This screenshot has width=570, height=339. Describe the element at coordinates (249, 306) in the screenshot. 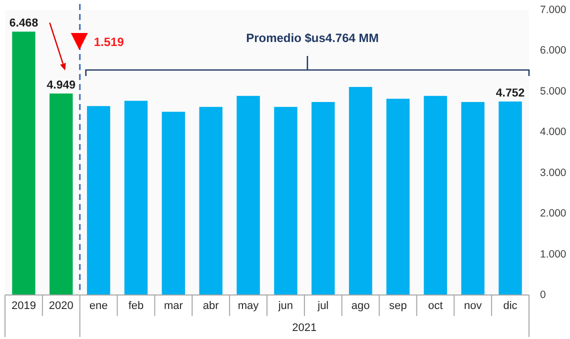

I see `x-tick-label: may` at that location.